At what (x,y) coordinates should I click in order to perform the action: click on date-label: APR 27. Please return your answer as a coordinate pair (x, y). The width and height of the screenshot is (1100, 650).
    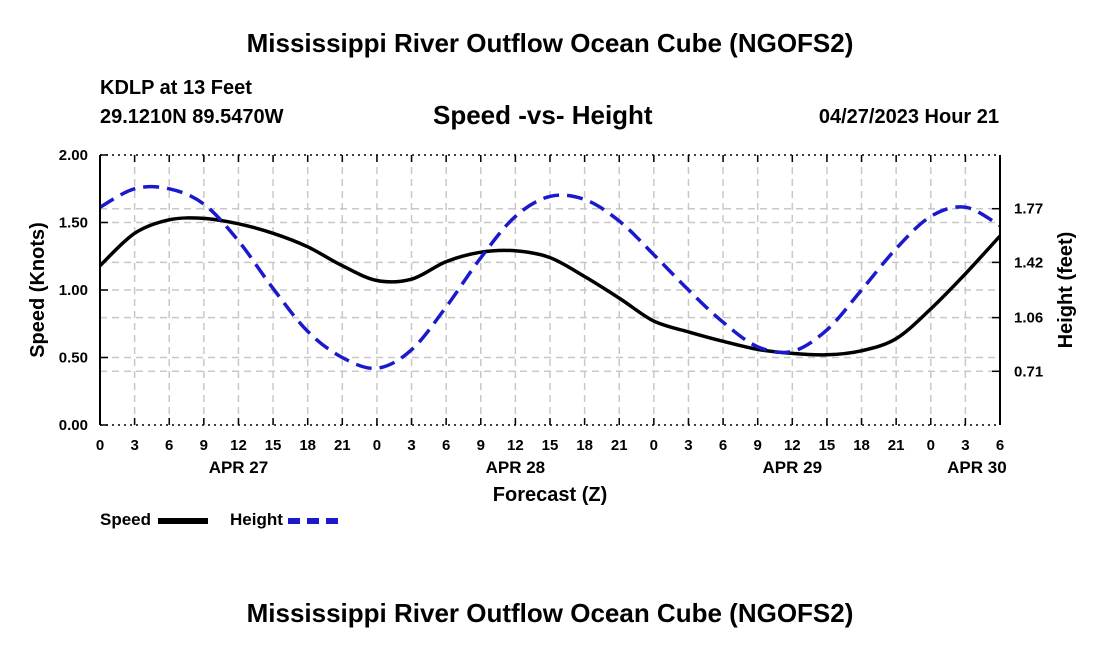
    Looking at the image, I should click on (239, 467).